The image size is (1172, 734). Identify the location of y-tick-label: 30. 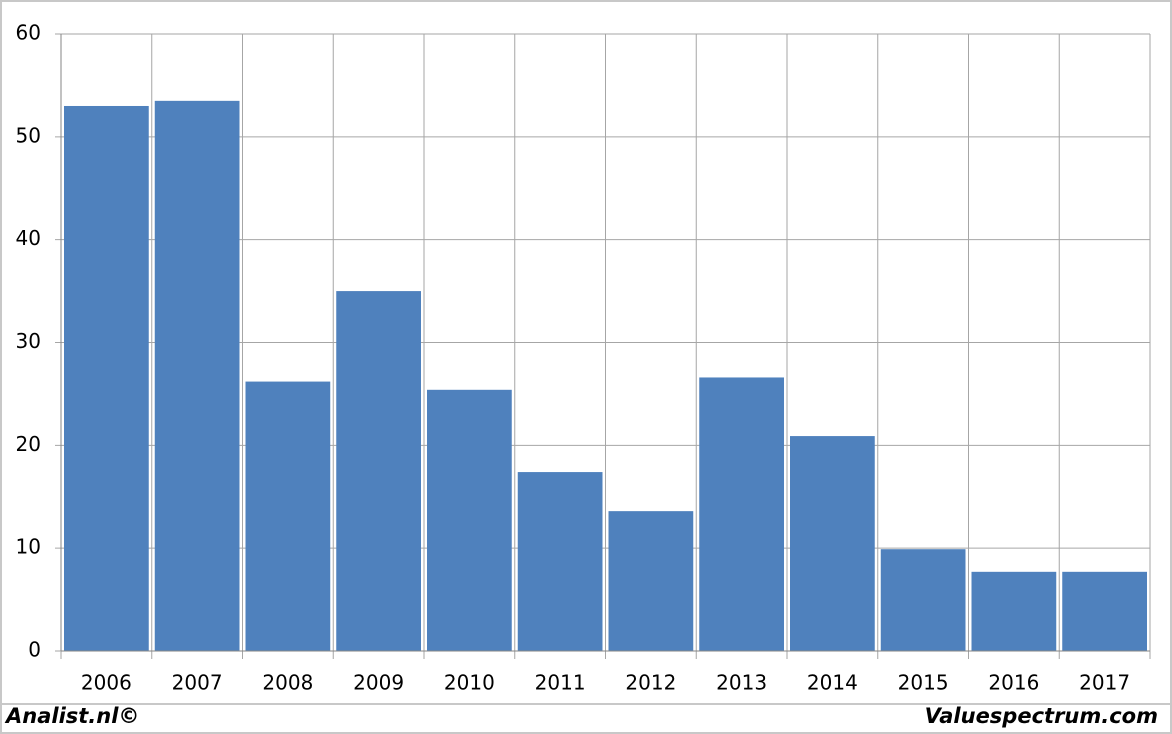
(28, 341).